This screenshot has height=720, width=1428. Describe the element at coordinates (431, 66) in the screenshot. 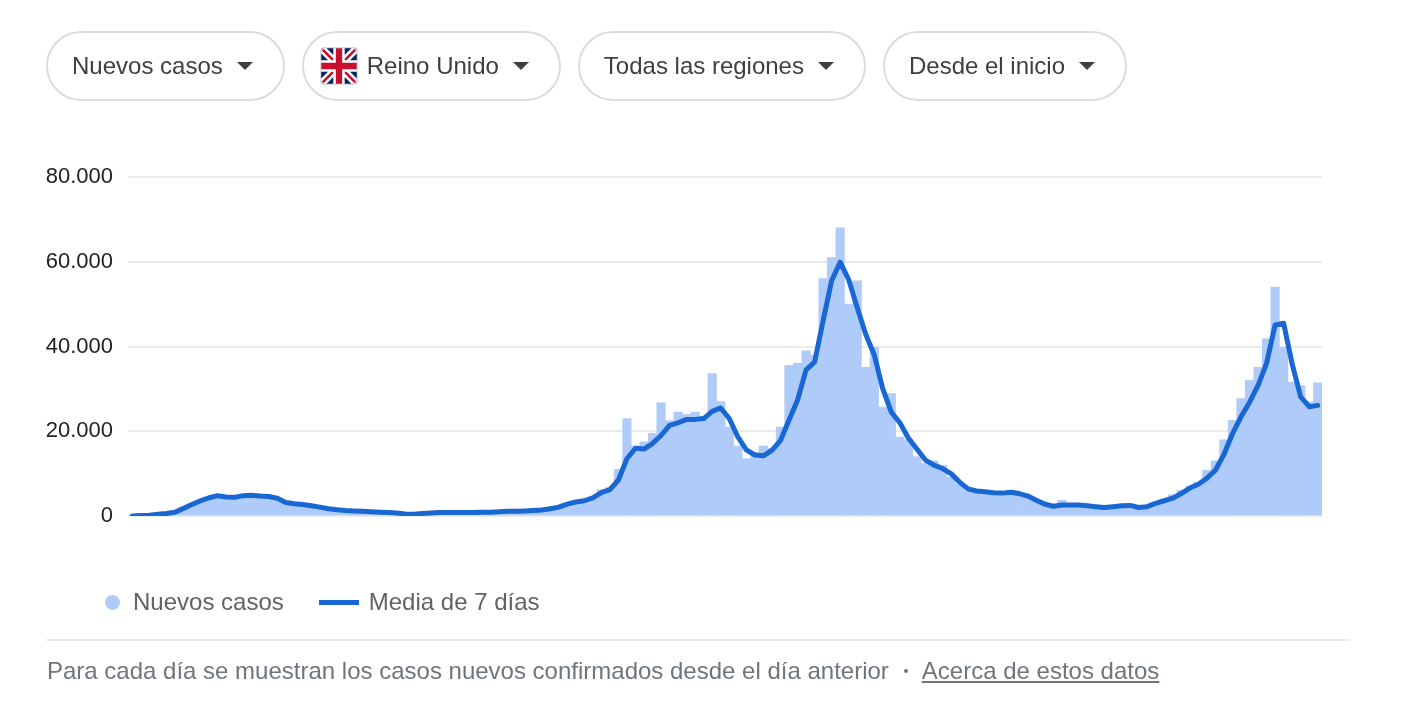

I see `dropdown-button: Reino Unido` at that location.